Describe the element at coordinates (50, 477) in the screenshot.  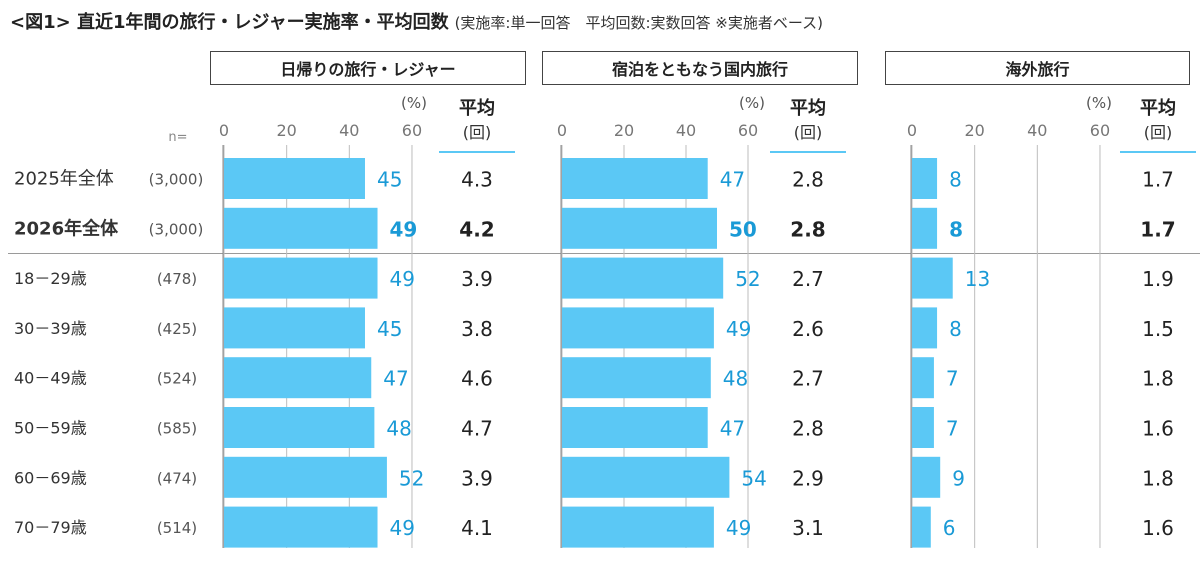
I see `category-label: 60－69歳` at that location.